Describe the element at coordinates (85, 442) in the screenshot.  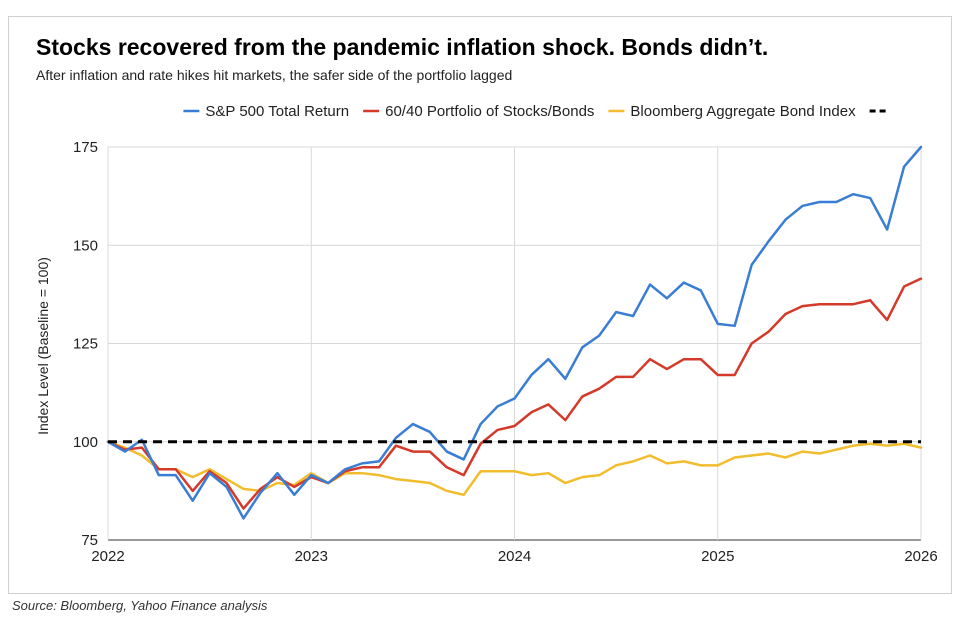
I see `y-tick-label: 100` at that location.